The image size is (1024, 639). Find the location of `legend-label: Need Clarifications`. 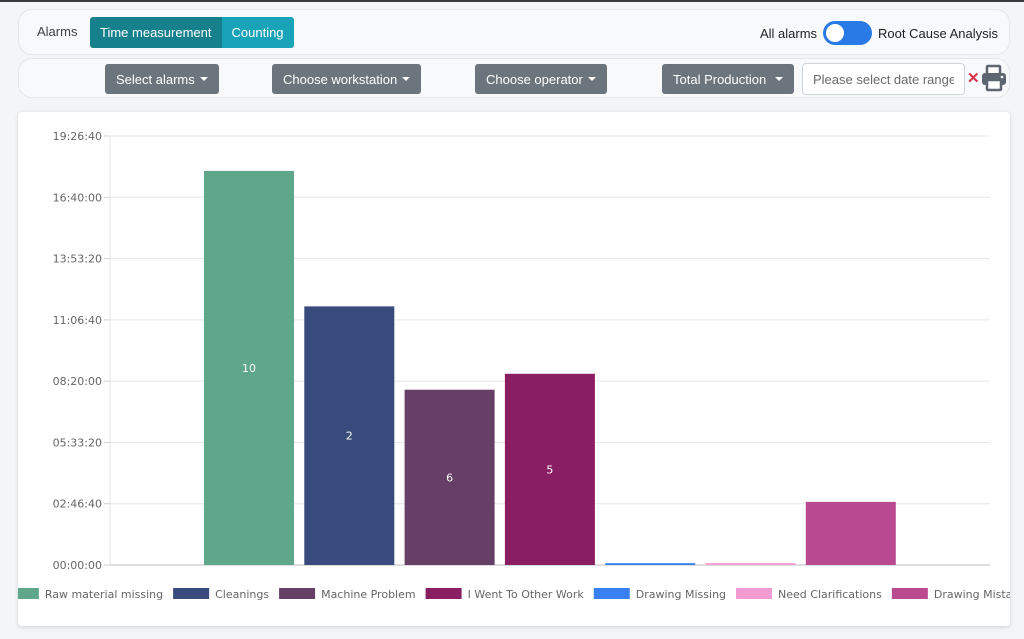

legend-label: Need Clarifications is located at coordinates (830, 594).